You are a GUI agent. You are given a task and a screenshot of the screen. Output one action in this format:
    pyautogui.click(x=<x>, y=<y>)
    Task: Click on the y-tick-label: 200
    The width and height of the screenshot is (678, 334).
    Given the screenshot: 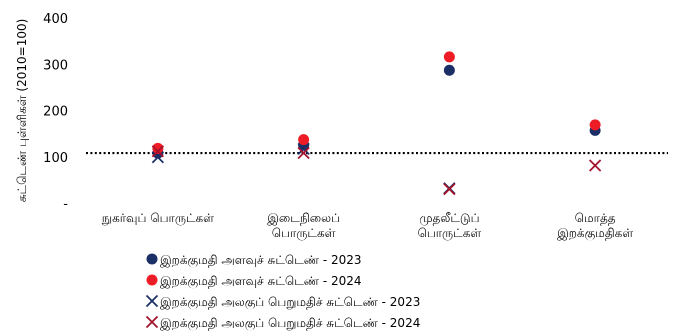 What is the action you would take?
    pyautogui.click(x=55, y=112)
    